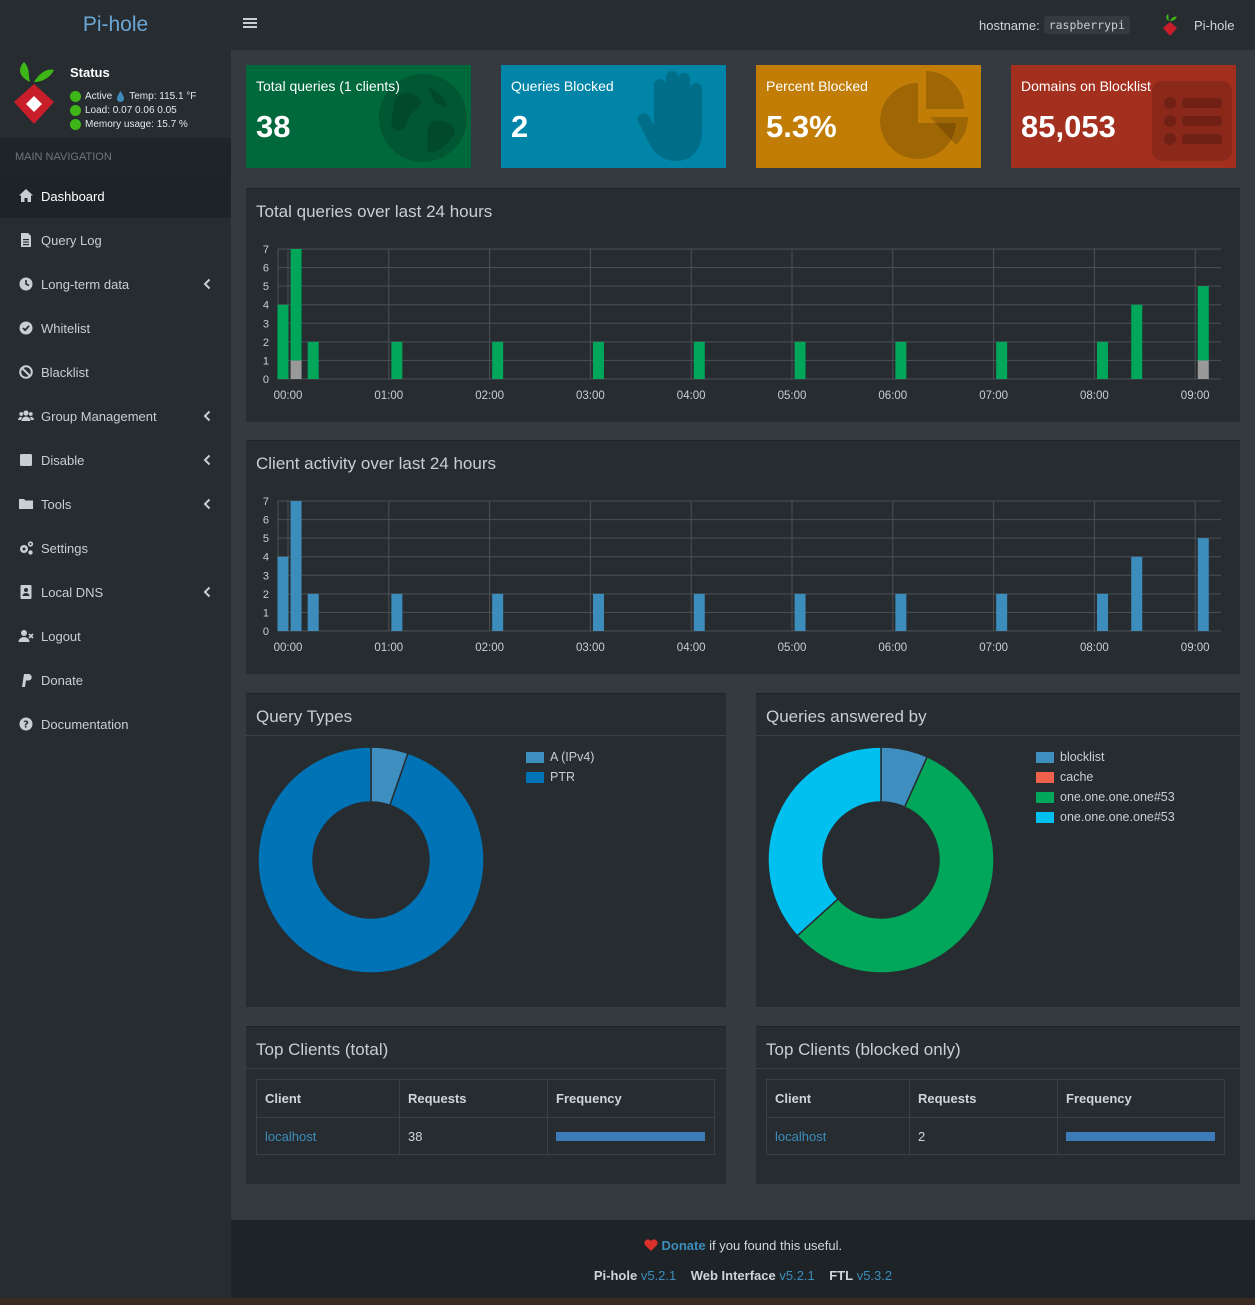 Image resolution: width=1255 pixels, height=1305 pixels. I want to click on x-tick-label: 00:00, so click(288, 648).